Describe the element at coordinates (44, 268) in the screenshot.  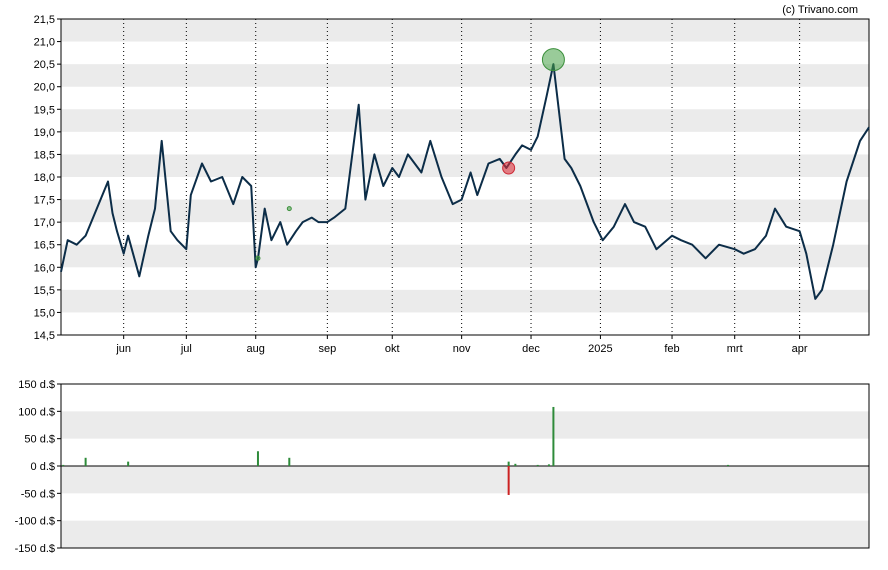
I see `y-tick-label: 16,0` at that location.